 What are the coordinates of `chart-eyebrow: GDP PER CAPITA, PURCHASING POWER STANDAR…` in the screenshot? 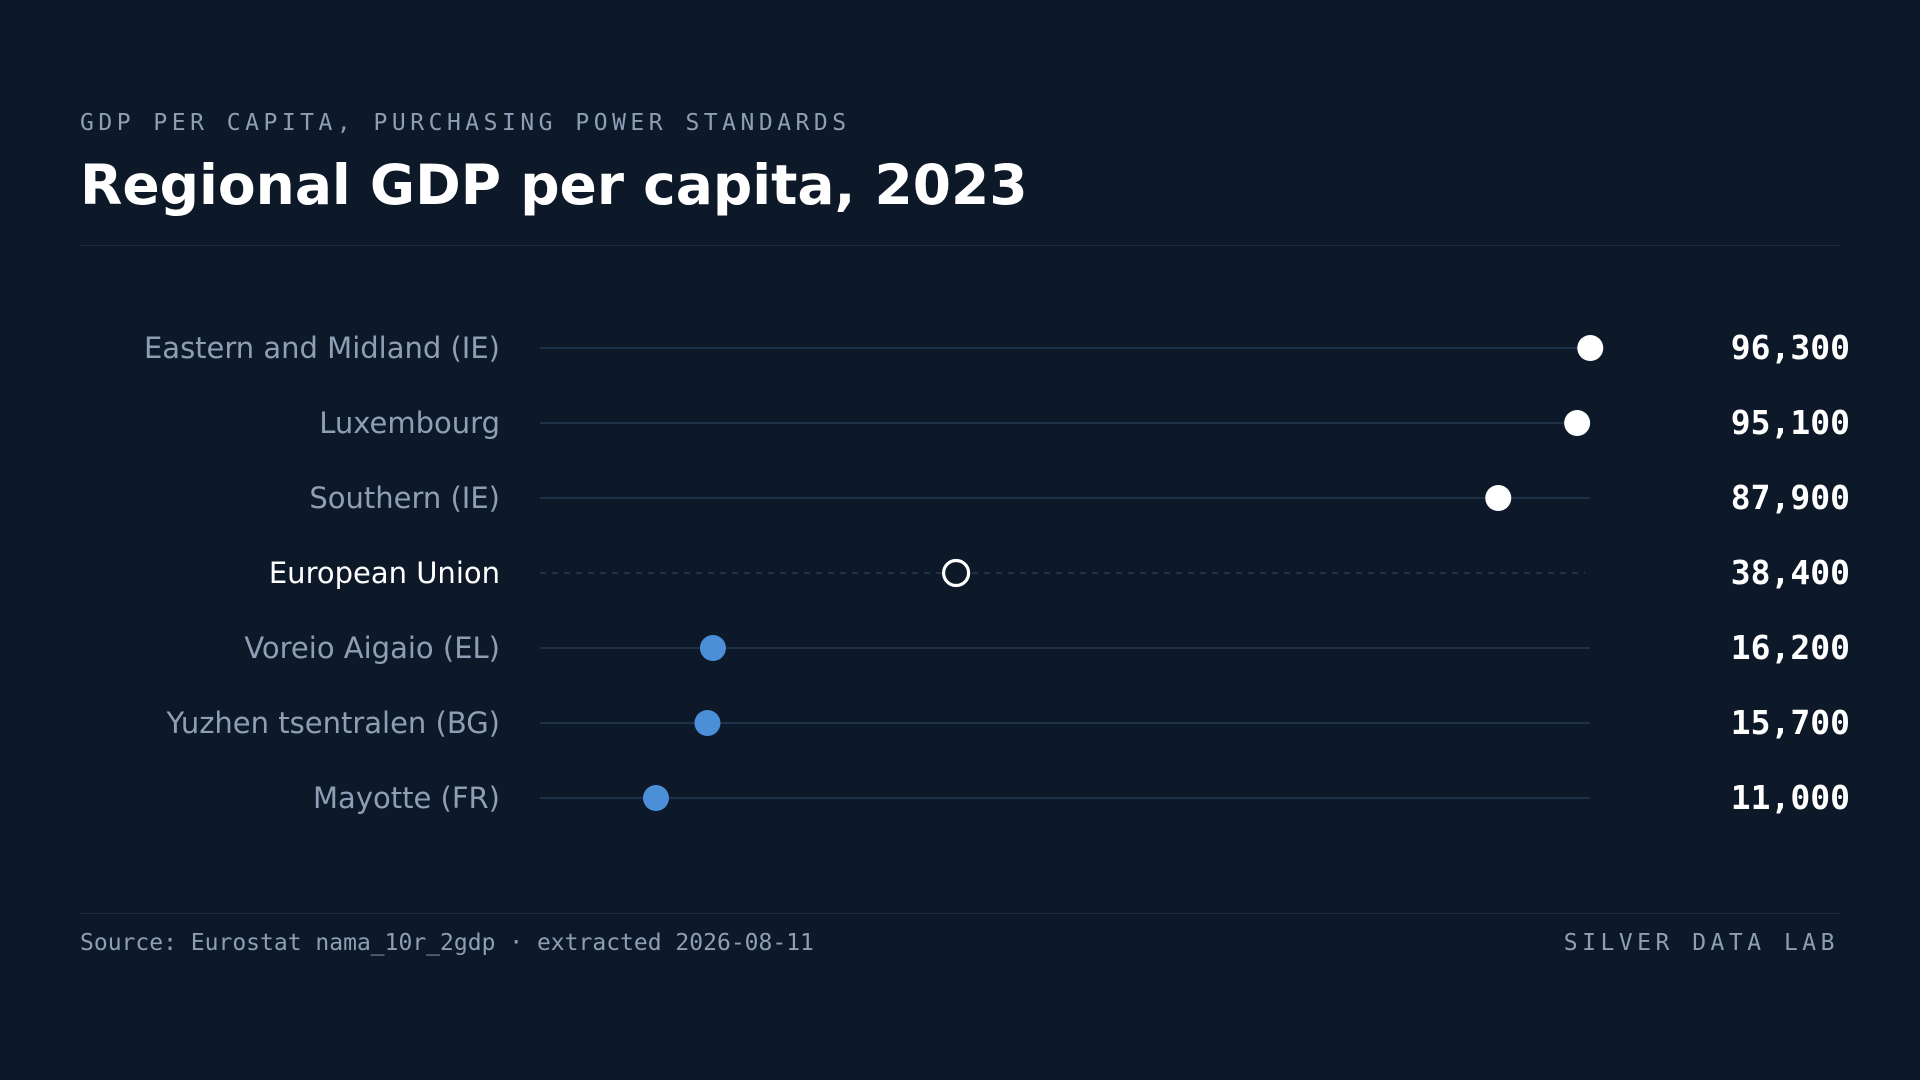 It's located at (465, 123).